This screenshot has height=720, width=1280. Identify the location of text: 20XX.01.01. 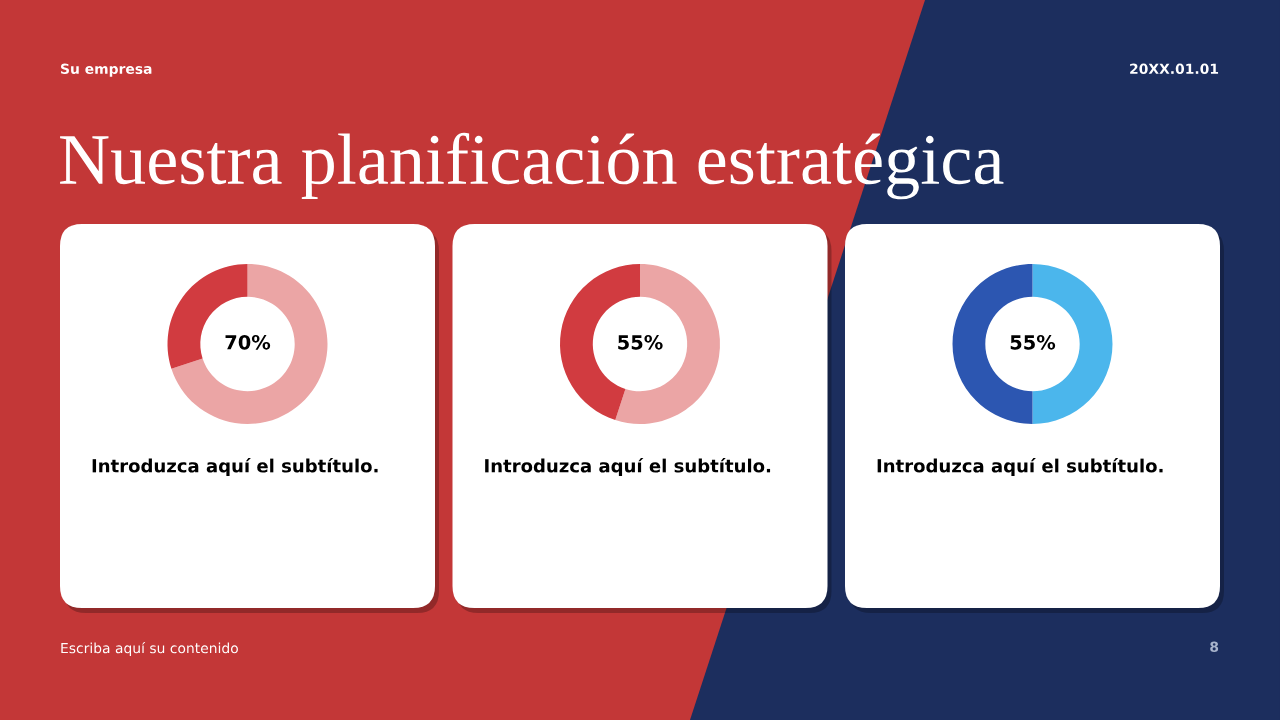
(1174, 69).